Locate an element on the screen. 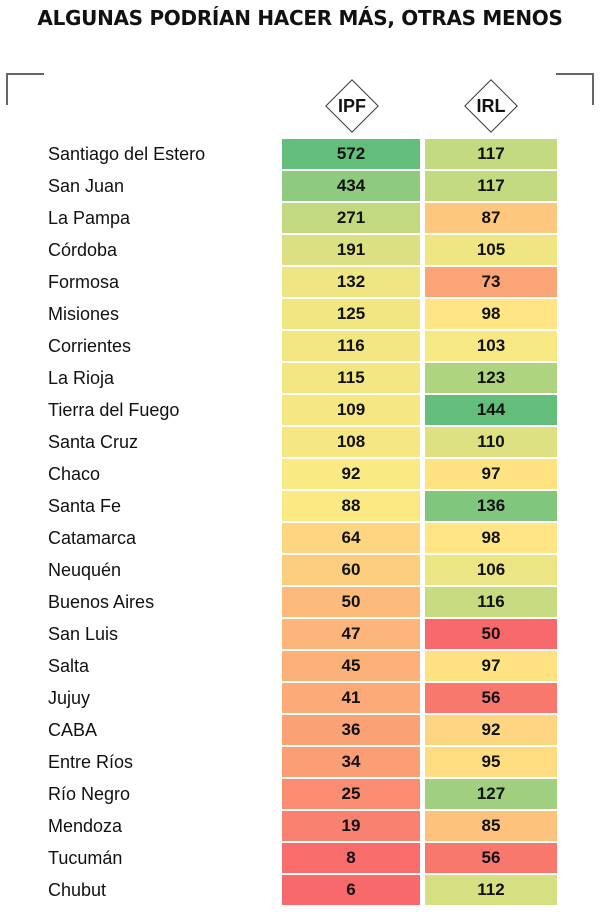 Image resolution: width=600 pixels, height=912 pixels. column-header-ipf: IPF is located at coordinates (352, 106).